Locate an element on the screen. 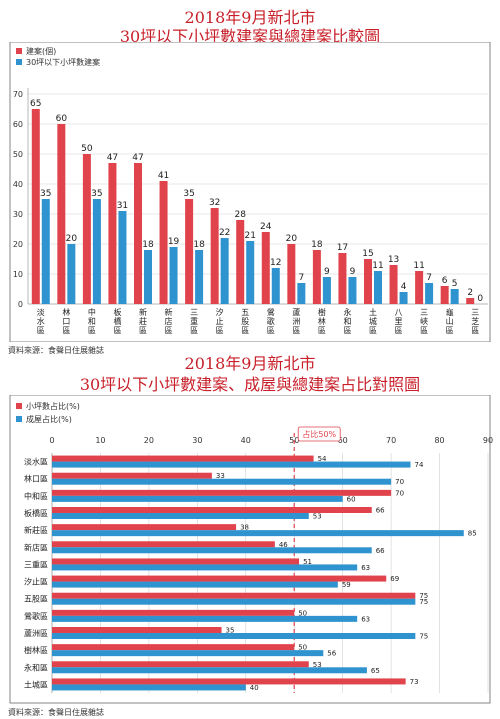 The height and width of the screenshot is (719, 500). y-tick-label: 40 is located at coordinates (18, 184).